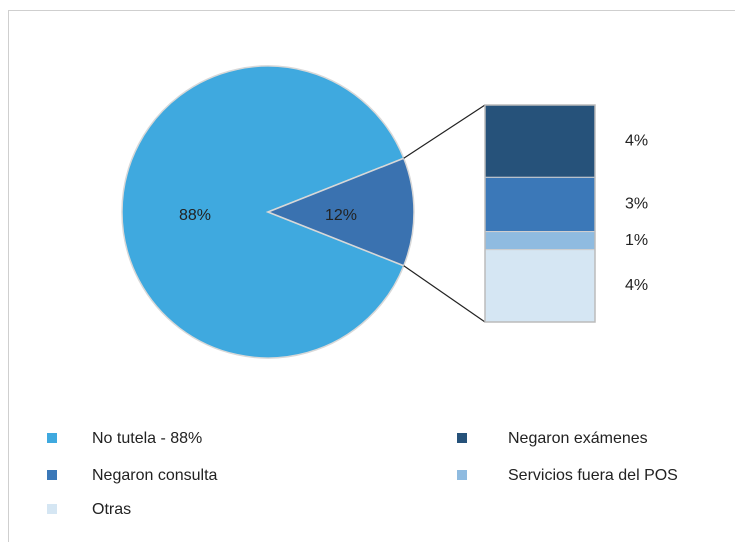  I want to click on pie-label: 12%, so click(341, 215).